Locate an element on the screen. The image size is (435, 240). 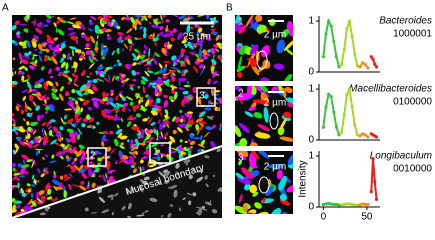
tile-overlays: 1 2 µm 2 2 µm 3 2 µm is located at coordinates (262, 105).